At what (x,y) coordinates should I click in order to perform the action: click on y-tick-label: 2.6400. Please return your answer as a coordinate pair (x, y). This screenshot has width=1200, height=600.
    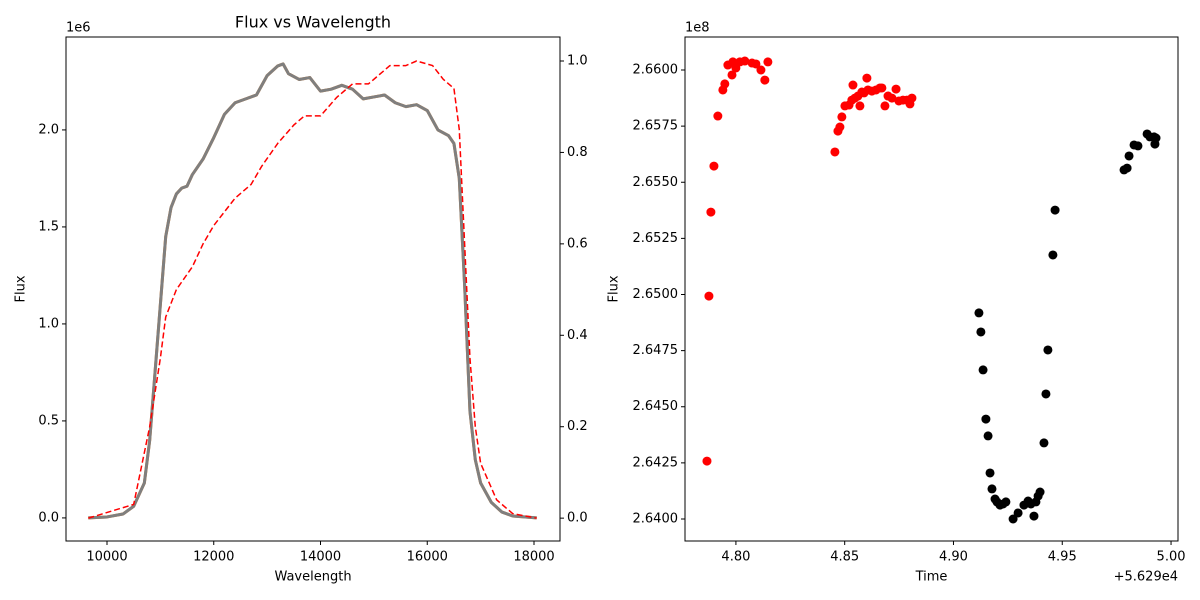
    Looking at the image, I should click on (656, 518).